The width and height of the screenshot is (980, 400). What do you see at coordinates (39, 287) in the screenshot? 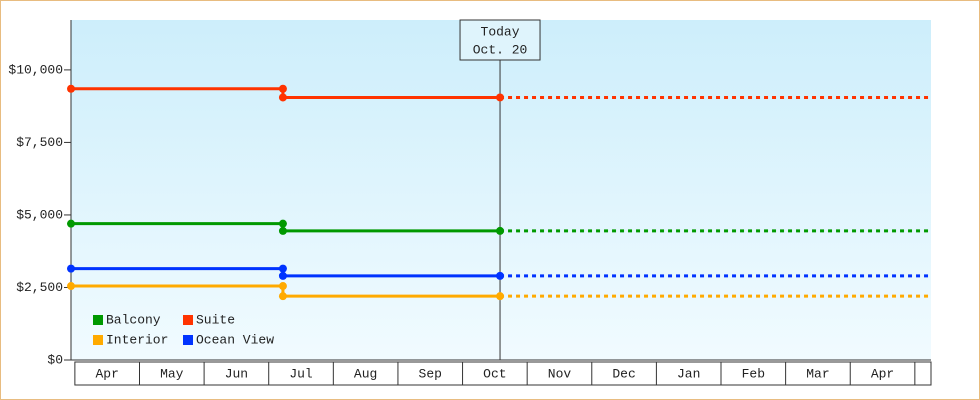
I see `y-tick-label: $2,500` at bounding box center [39, 287].